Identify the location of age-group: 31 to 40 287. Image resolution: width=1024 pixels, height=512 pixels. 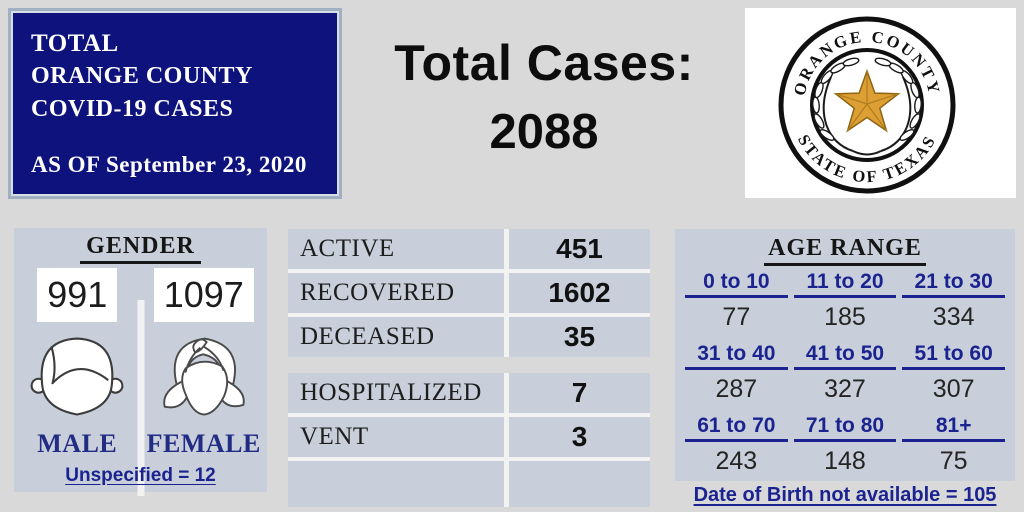
(736, 378).